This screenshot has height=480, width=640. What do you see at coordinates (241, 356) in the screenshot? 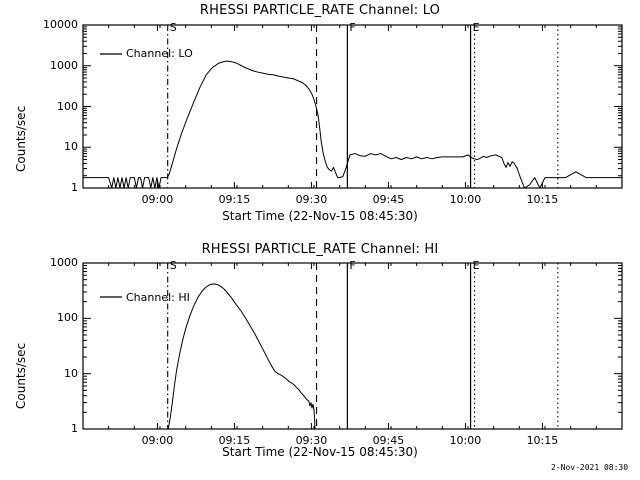
I see `data-curve` at bounding box center [241, 356].